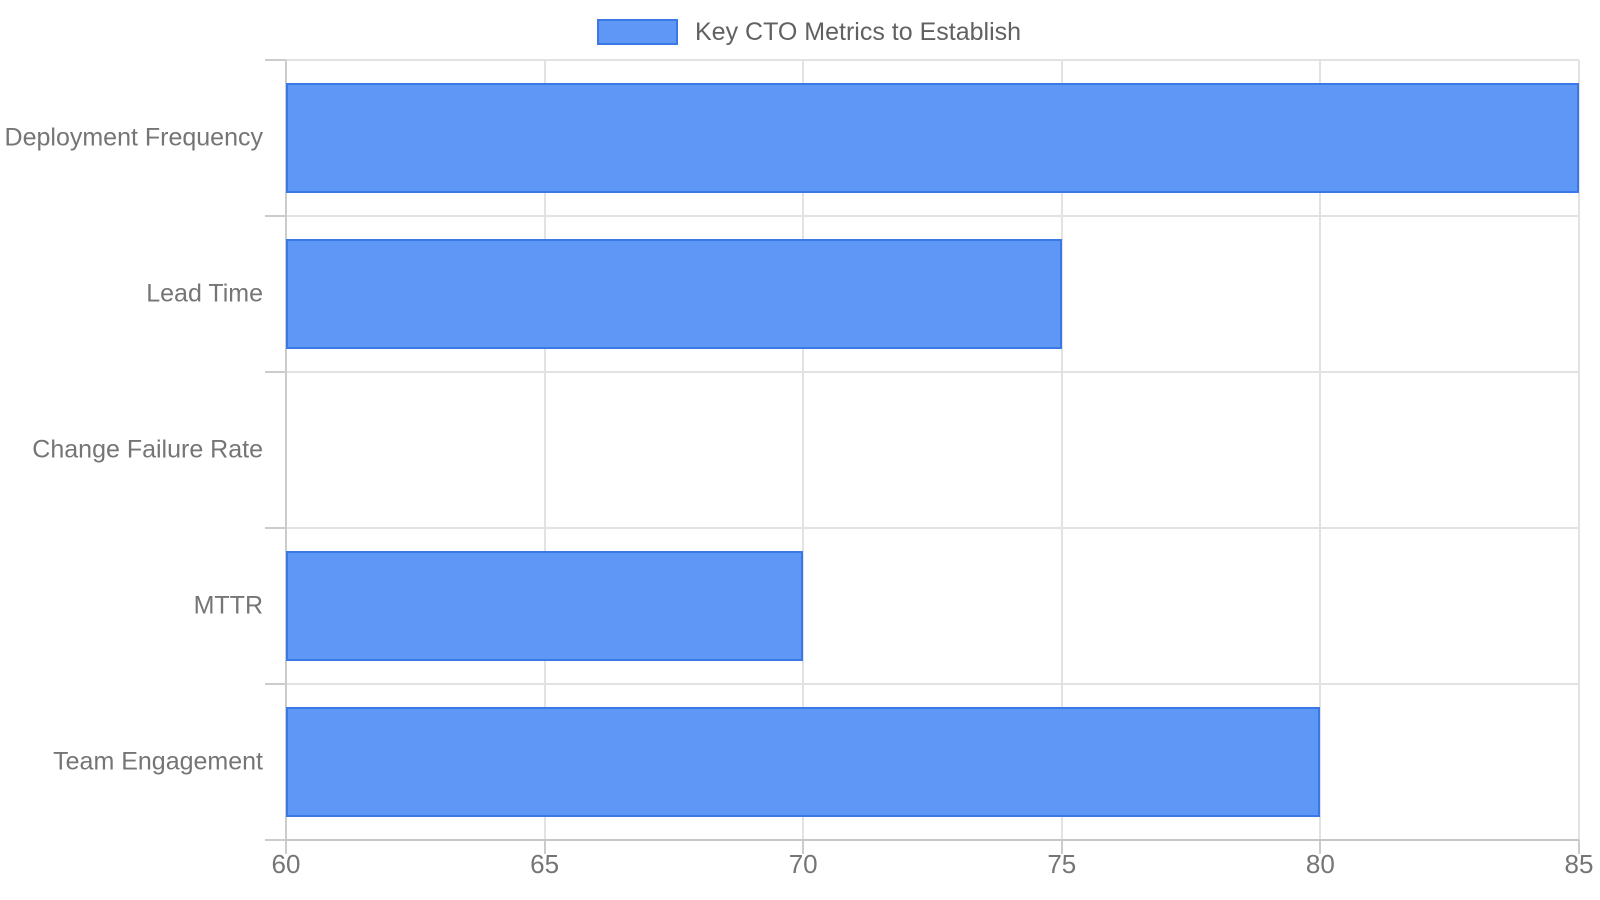 This screenshot has width=1600, height=900. I want to click on x-tick-label: 75, so click(1062, 864).